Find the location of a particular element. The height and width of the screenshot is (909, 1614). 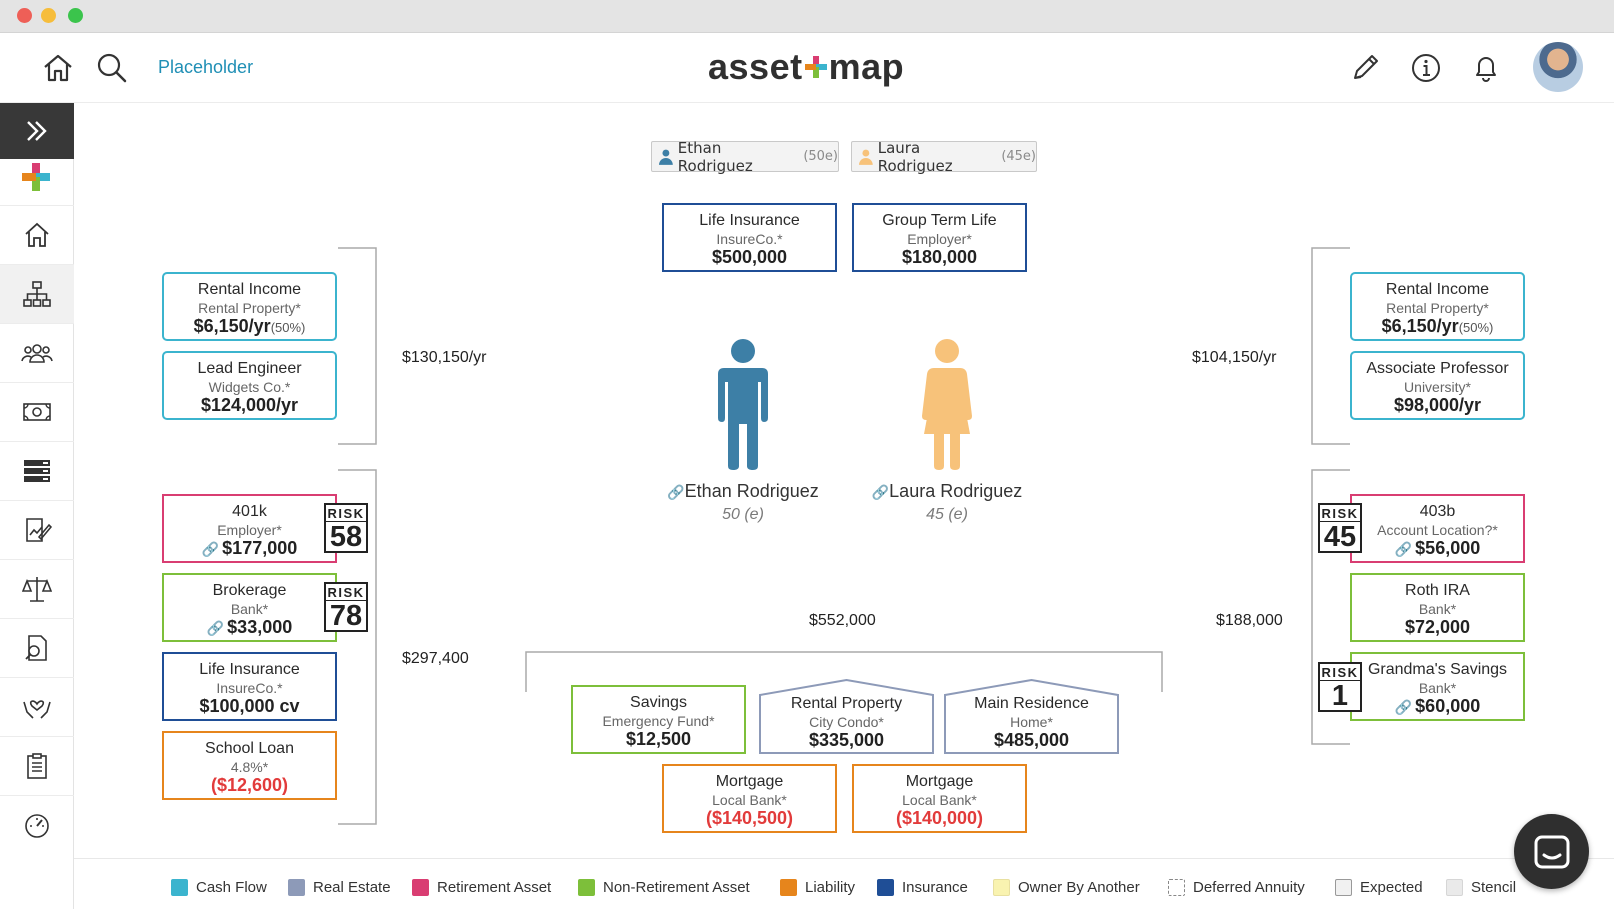

document-chart-icon is located at coordinates (39, 530).